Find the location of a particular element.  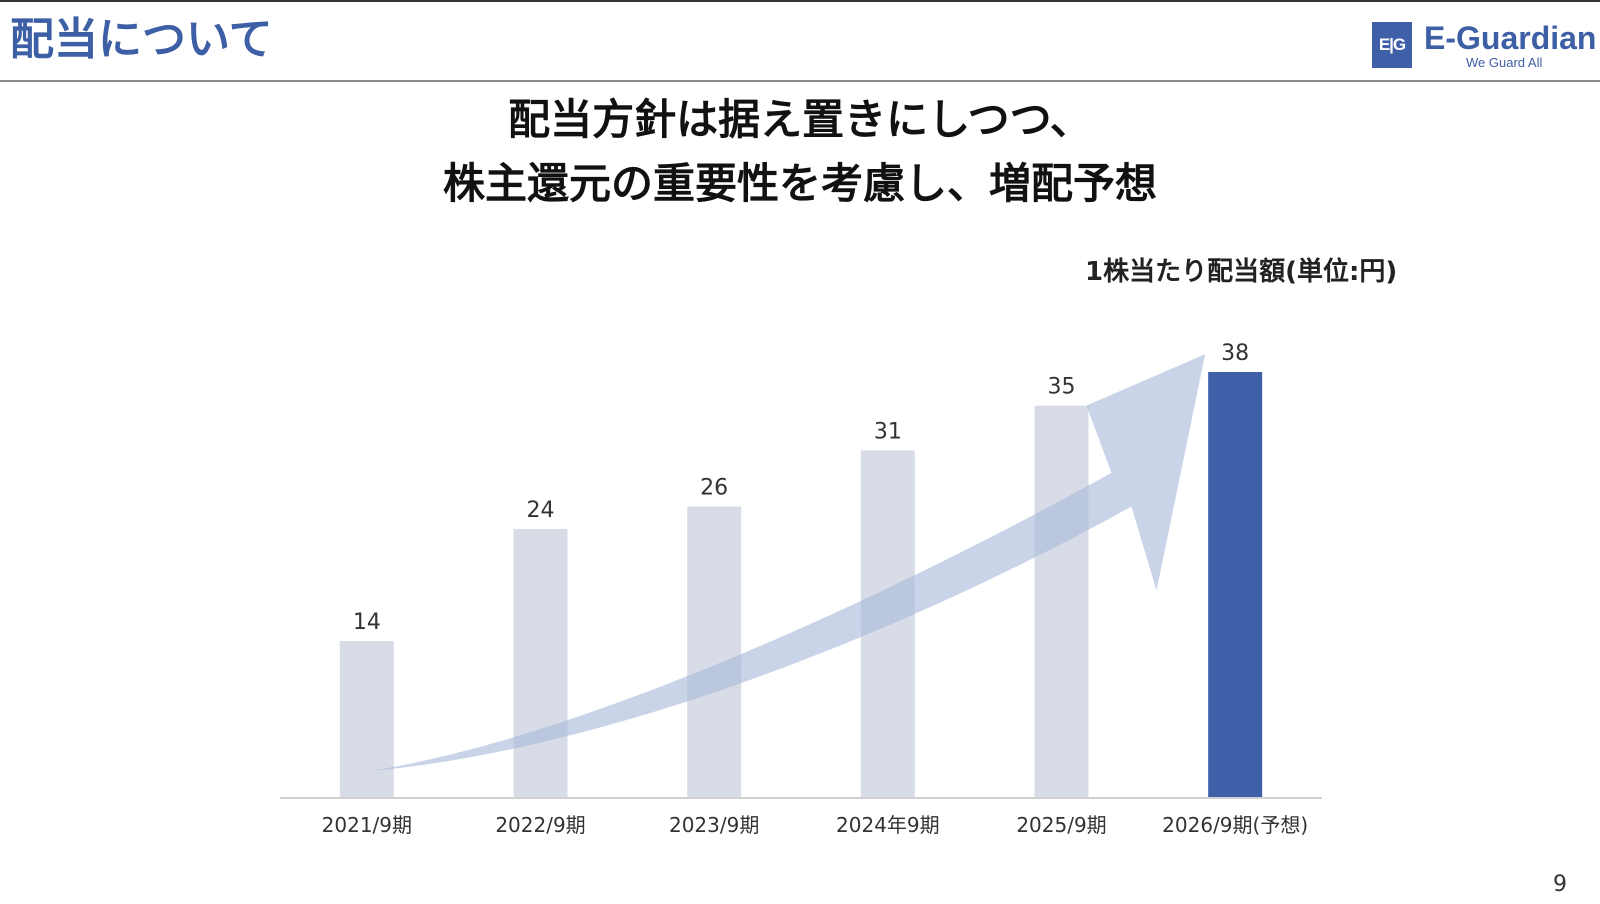

data-label-0: 14 is located at coordinates (367, 622).